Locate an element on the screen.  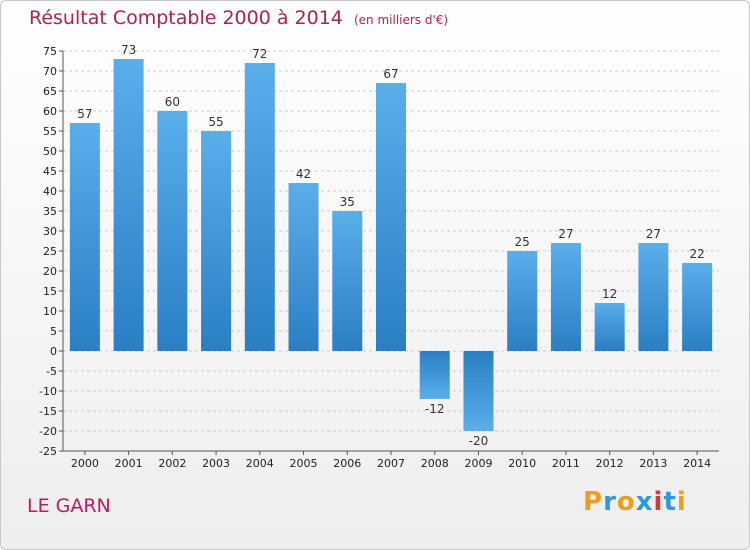
logo-letter: r is located at coordinates (610, 502).